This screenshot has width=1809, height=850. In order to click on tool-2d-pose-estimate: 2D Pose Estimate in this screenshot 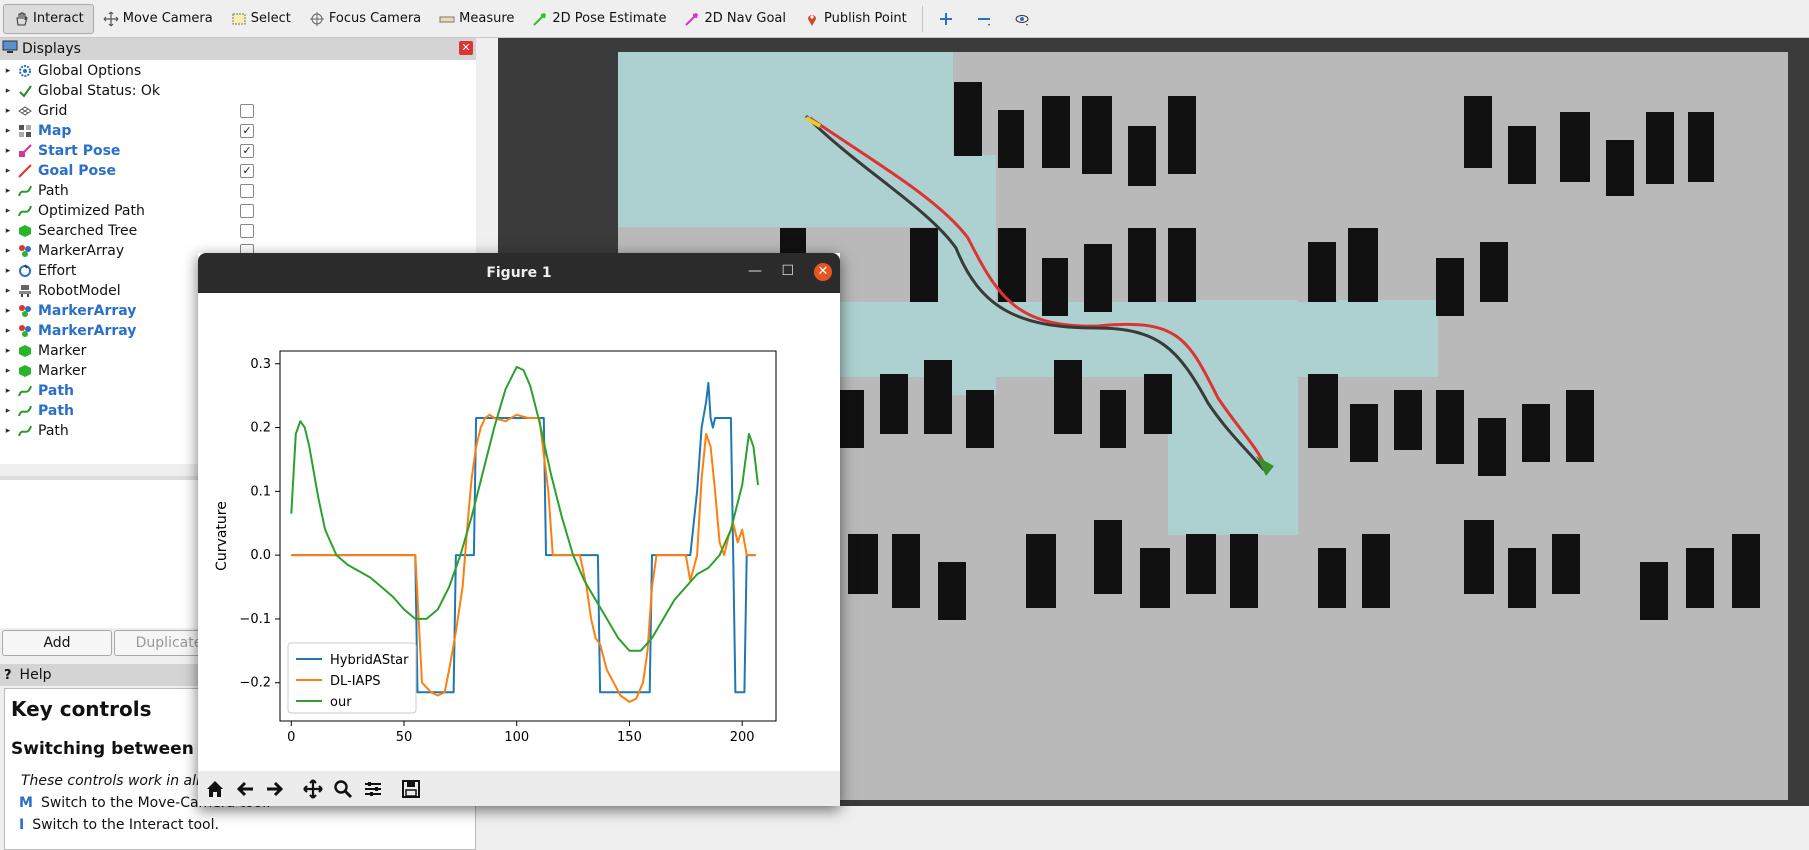, I will do `click(599, 19)`.